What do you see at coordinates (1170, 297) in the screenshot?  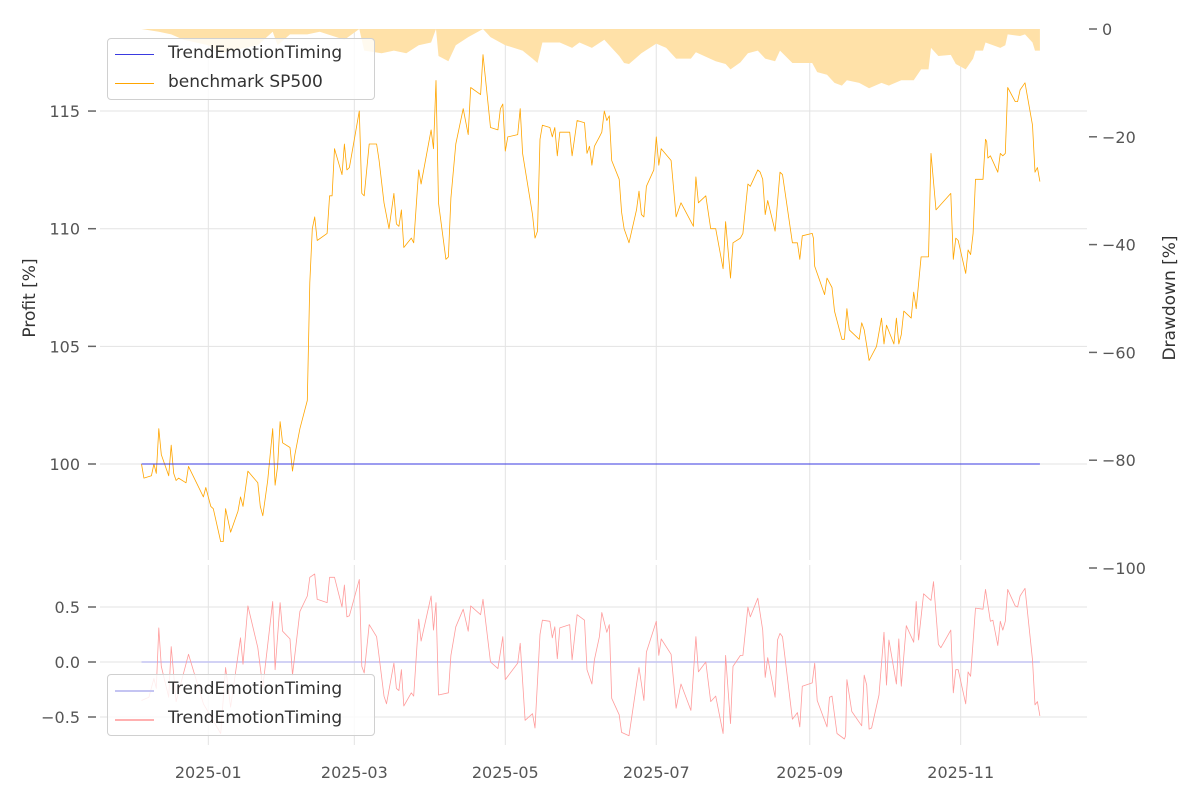 I see `y-axis-label-drawdown: Drawdown [%]` at bounding box center [1170, 297].